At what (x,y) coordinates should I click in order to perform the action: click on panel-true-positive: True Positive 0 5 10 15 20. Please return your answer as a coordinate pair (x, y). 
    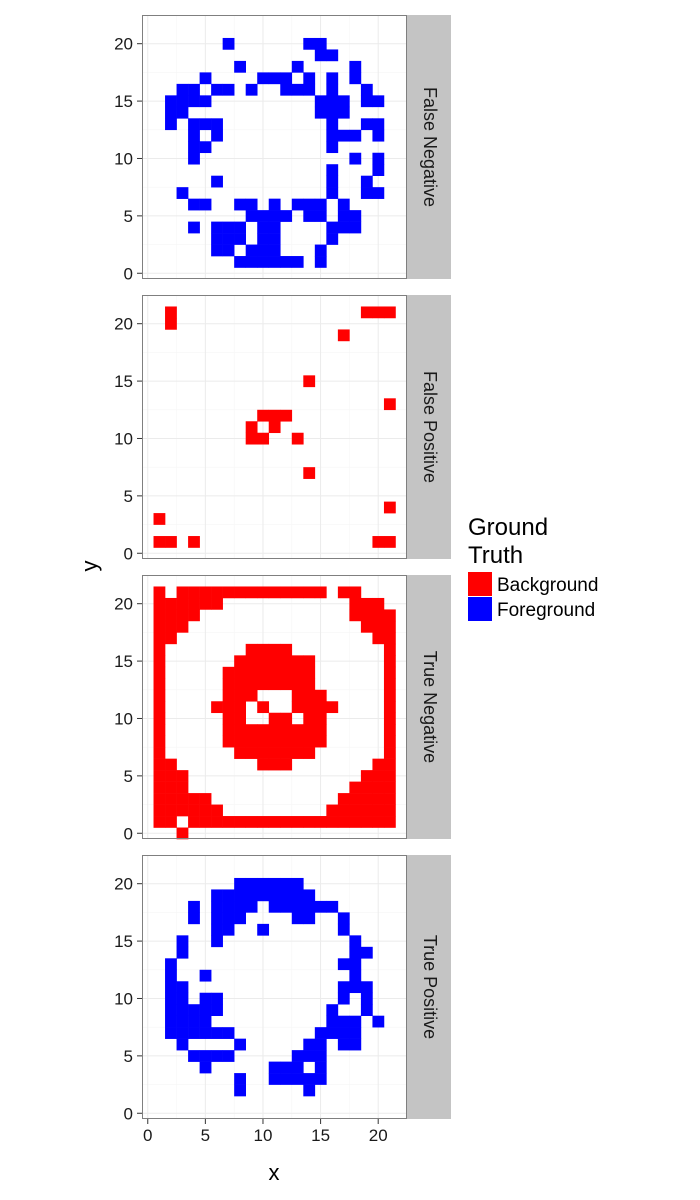
    Looking at the image, I should click on (282, 989).